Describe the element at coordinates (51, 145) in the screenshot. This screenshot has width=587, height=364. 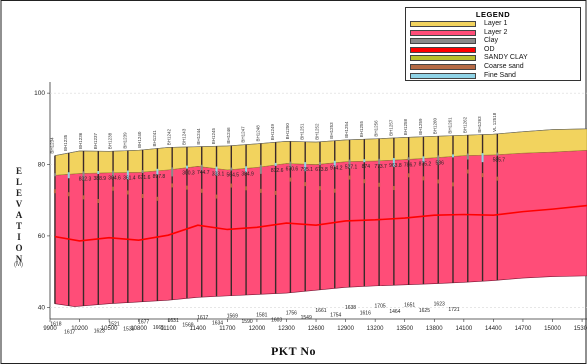
I see `borehole-name: BH1234` at that location.